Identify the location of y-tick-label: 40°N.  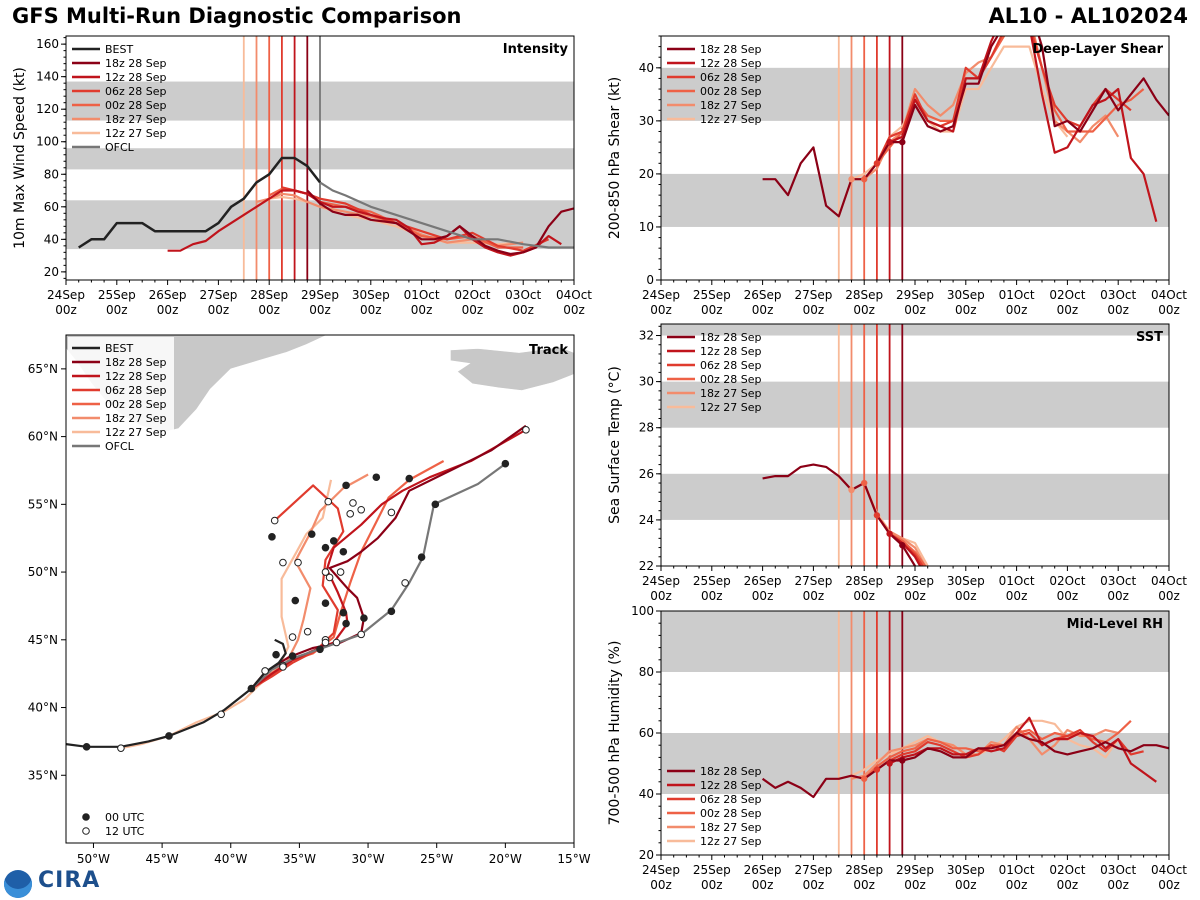
(43, 708).